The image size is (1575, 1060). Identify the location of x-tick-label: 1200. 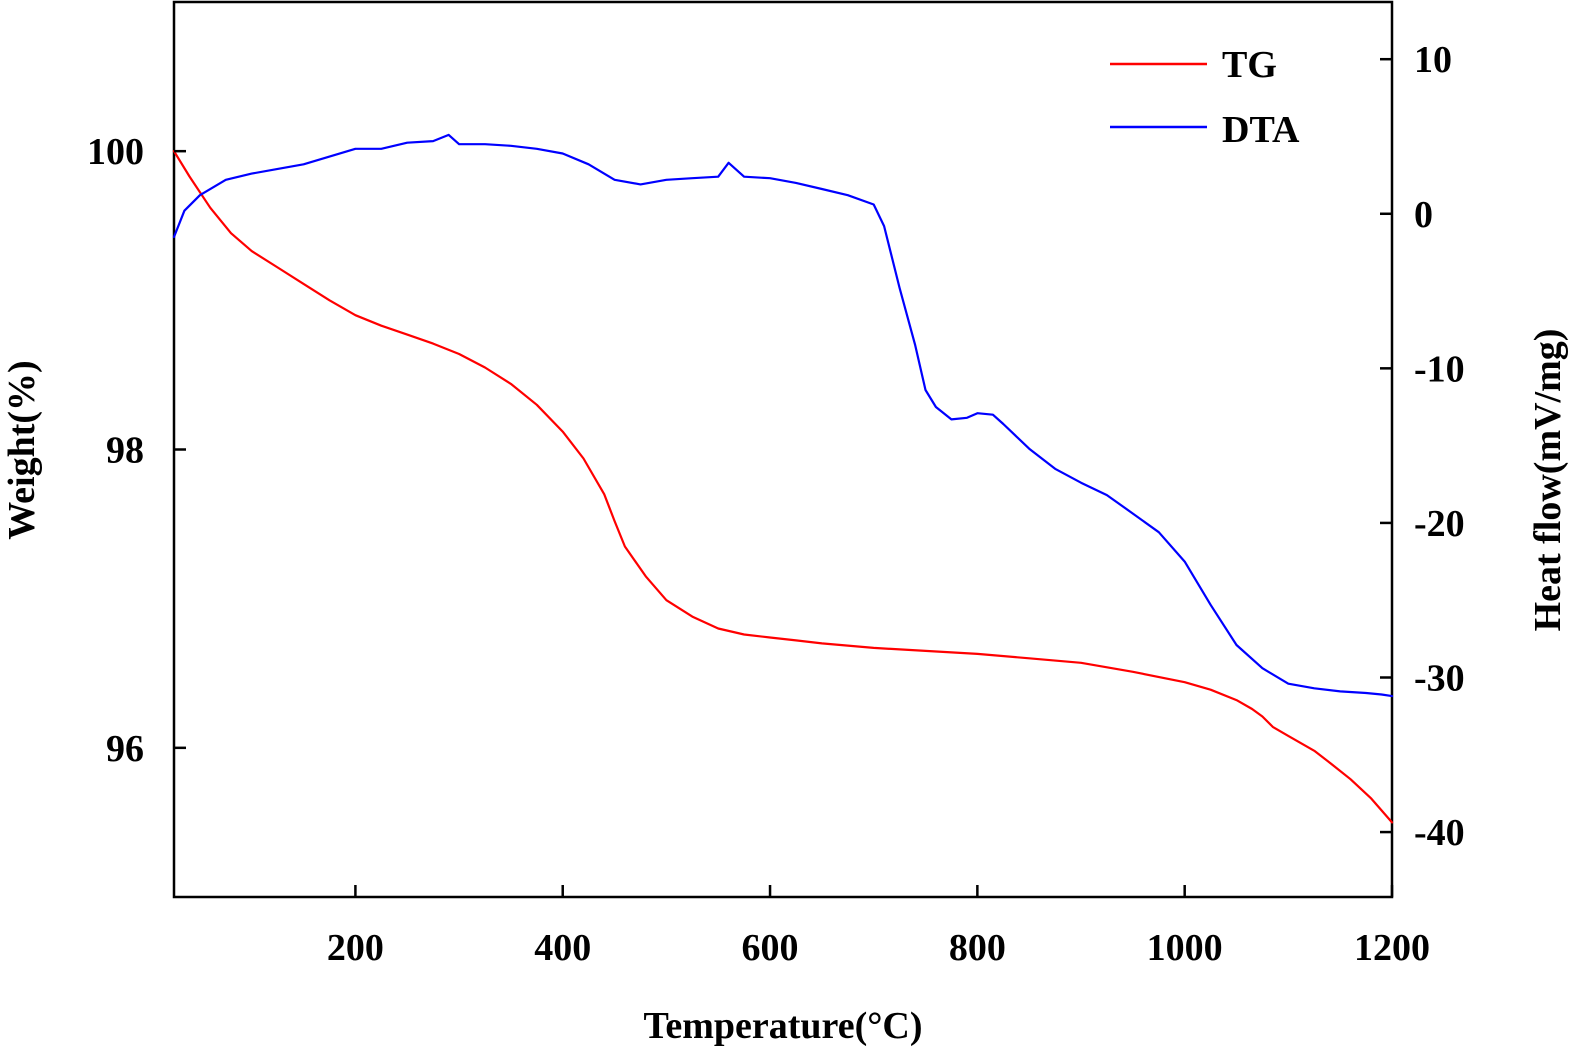
(1392, 948).